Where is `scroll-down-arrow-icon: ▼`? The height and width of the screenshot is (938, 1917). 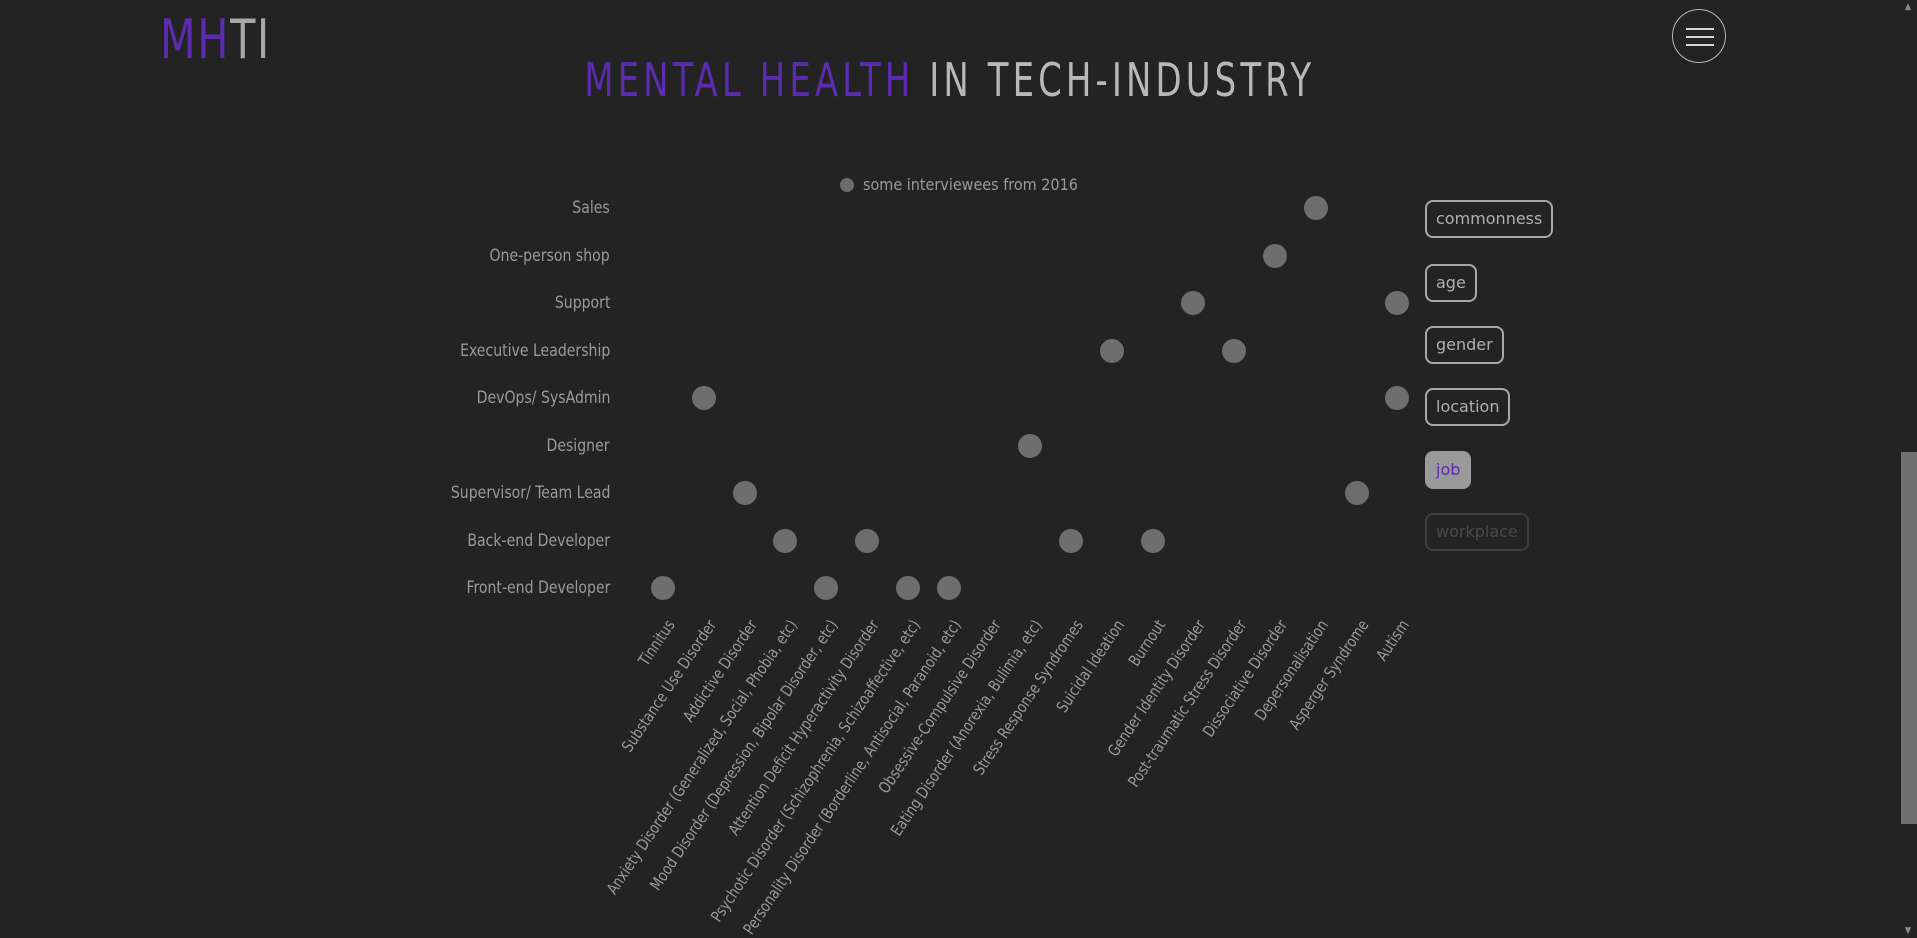 scroll-down-arrow-icon: ▼ is located at coordinates (1908, 931).